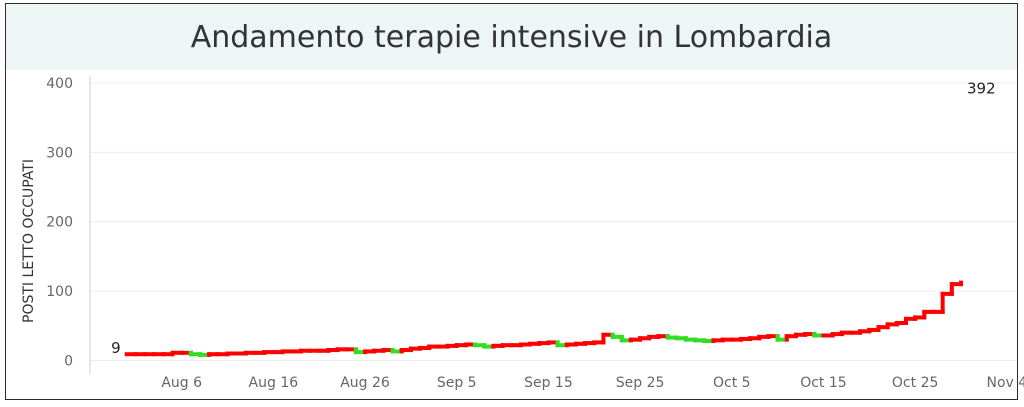  What do you see at coordinates (274, 383) in the screenshot?
I see `x-tick-label: Aug 16` at bounding box center [274, 383].